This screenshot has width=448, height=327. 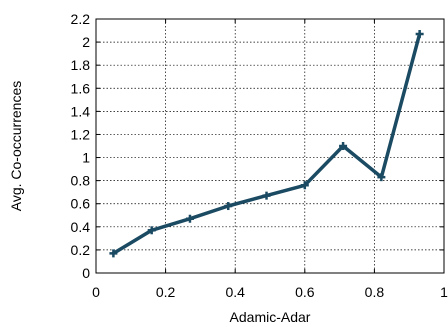 What do you see at coordinates (81, 250) in the screenshot?
I see `y-tick-label: 0.2` at bounding box center [81, 250].